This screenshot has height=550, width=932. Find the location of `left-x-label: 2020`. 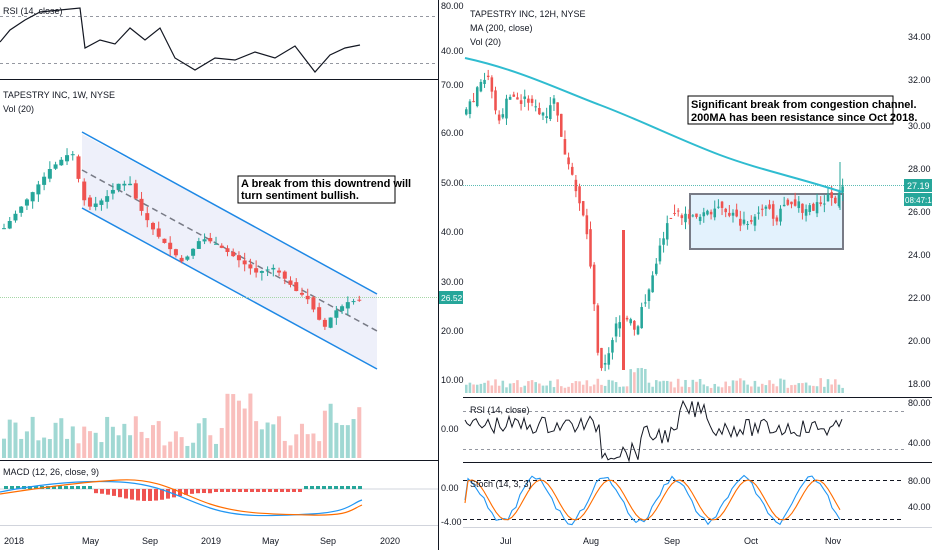

left-x-label: 2020 is located at coordinates (390, 541).